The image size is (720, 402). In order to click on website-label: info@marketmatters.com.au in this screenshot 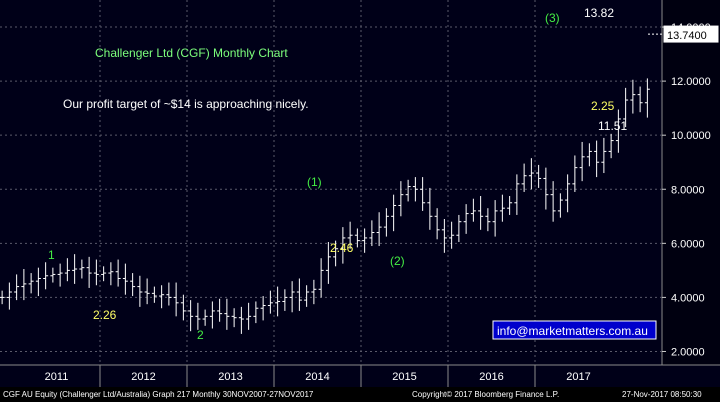, I will do `click(572, 331)`.